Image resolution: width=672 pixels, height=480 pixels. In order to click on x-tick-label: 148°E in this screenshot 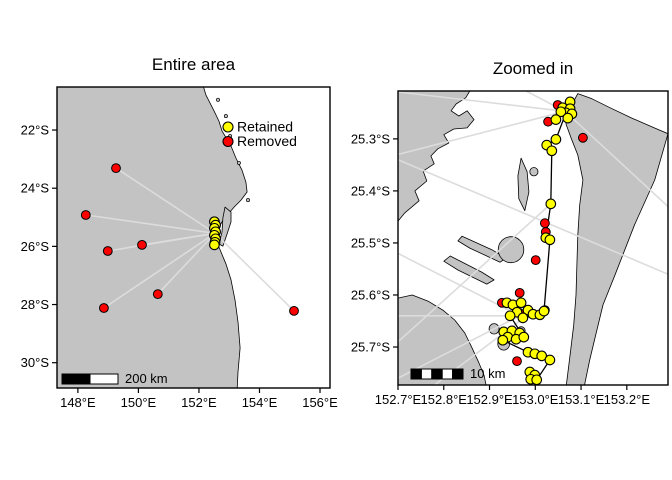, I will do `click(78, 402)`.